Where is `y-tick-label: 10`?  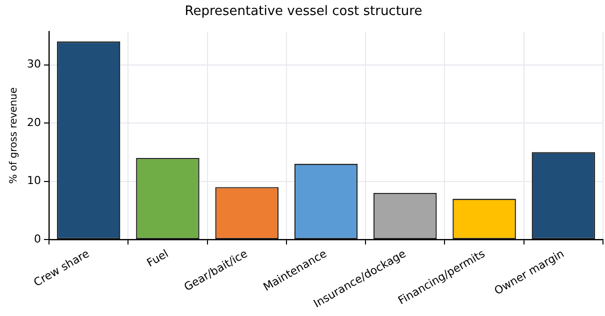 y-tick-label: 10 is located at coordinates (33, 181).